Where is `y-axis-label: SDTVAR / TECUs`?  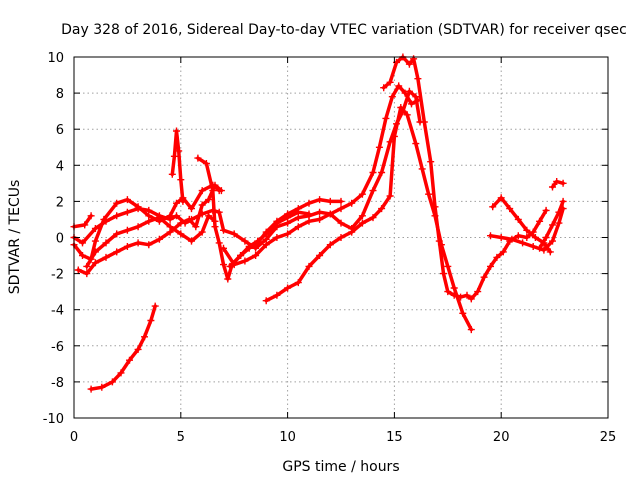
y-axis-label: SDTVAR / TECUs is located at coordinates (15, 237).